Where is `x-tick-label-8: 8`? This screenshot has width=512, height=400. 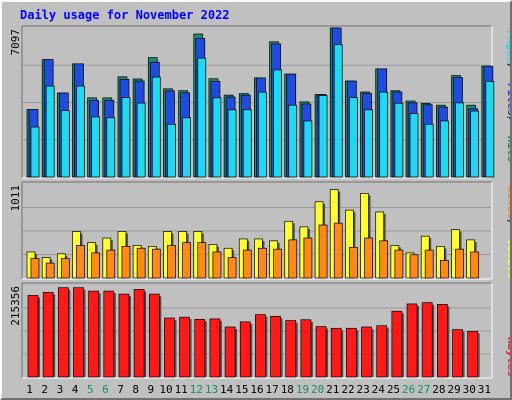 x-tick-label-8: 8 is located at coordinates (135, 389).